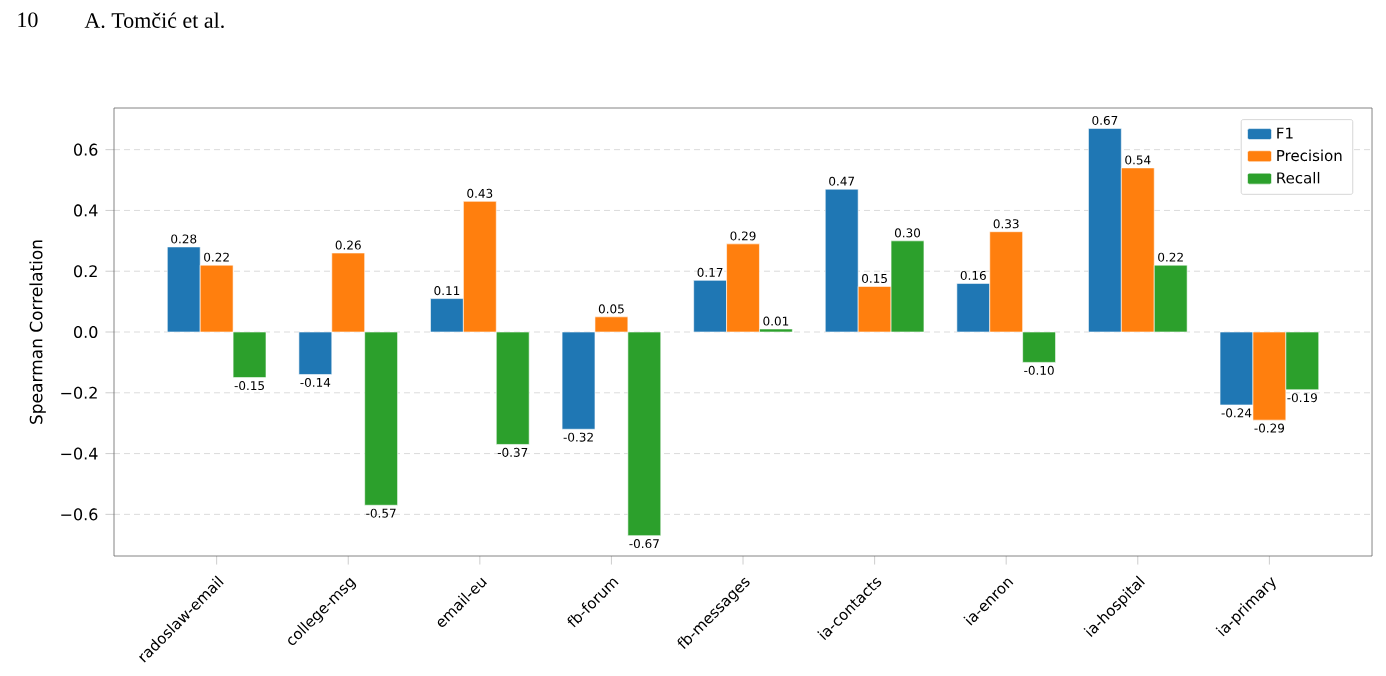 The height and width of the screenshot is (676, 1386). Describe the element at coordinates (79, 392) in the screenshot. I see `y-tick-label: −0.2` at that location.